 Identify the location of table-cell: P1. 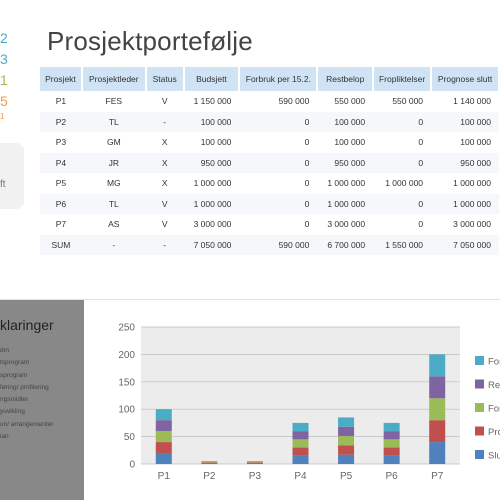
(61, 101).